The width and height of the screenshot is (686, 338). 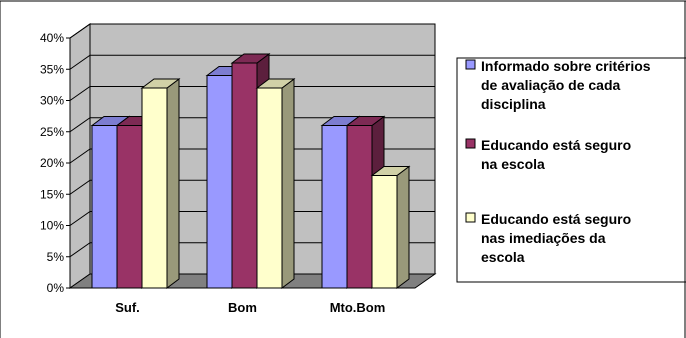 What do you see at coordinates (275, 83) in the screenshot?
I see `bar-1-2-top` at bounding box center [275, 83].